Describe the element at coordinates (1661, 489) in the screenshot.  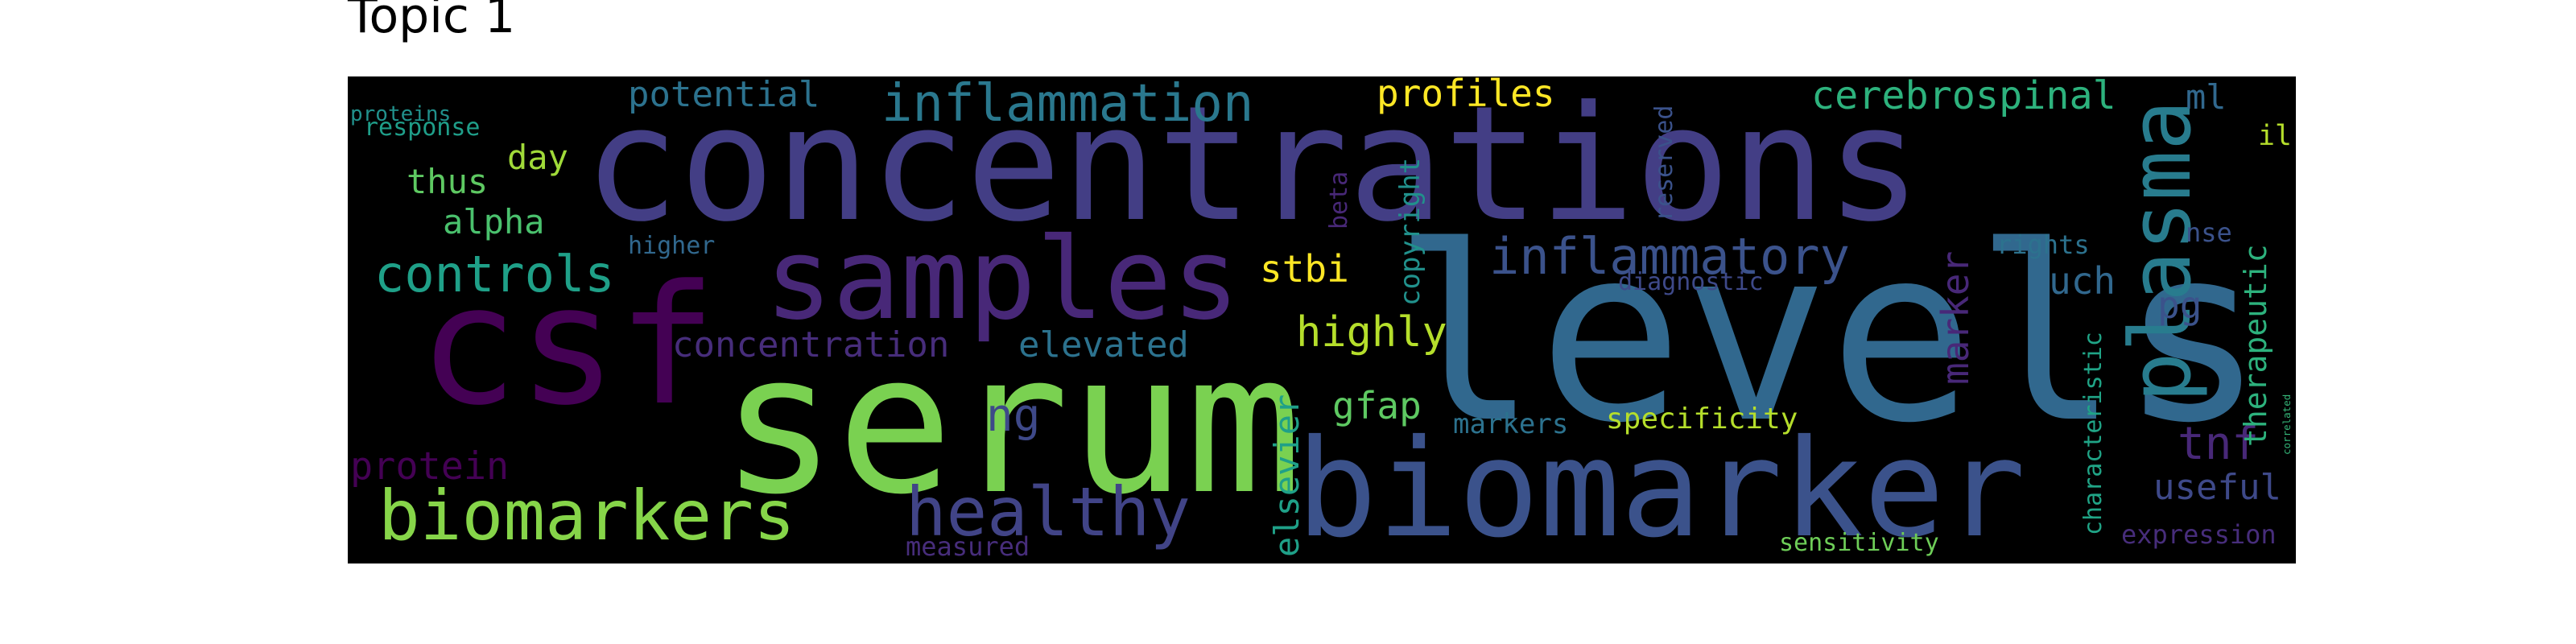
I see `word-biomarker: biomarker` at that location.